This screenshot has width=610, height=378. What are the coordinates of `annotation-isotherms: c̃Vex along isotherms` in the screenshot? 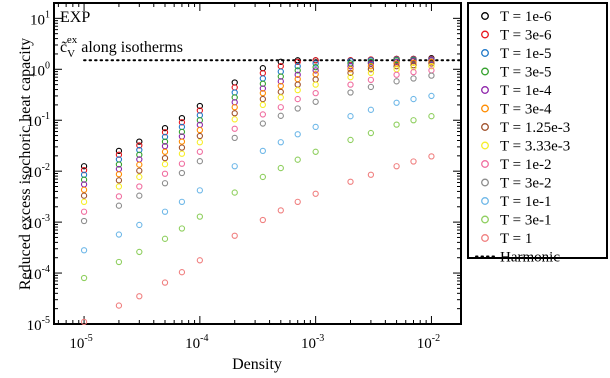 It's located at (121, 47).